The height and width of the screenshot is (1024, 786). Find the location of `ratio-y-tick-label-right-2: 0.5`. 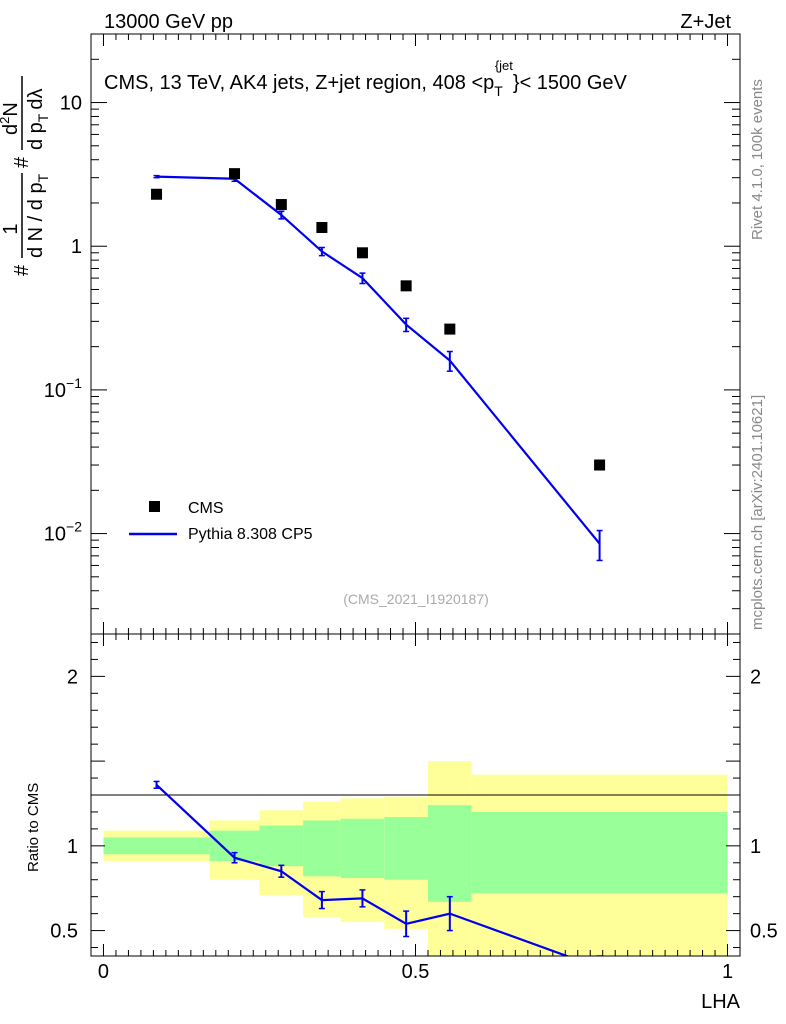

ratio-y-tick-label-right-2: 0.5 is located at coordinates (764, 932).